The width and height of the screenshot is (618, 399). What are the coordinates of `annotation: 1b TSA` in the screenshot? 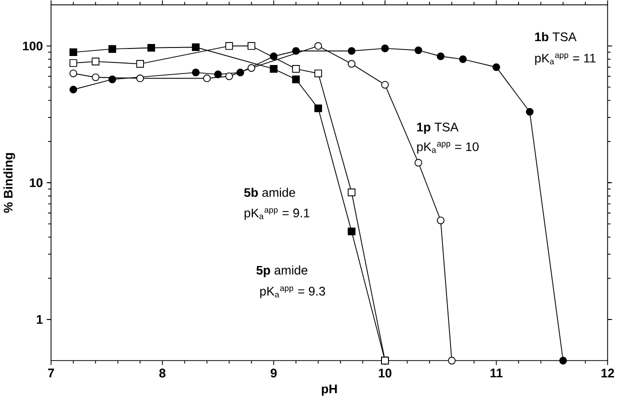 It's located at (556, 37).